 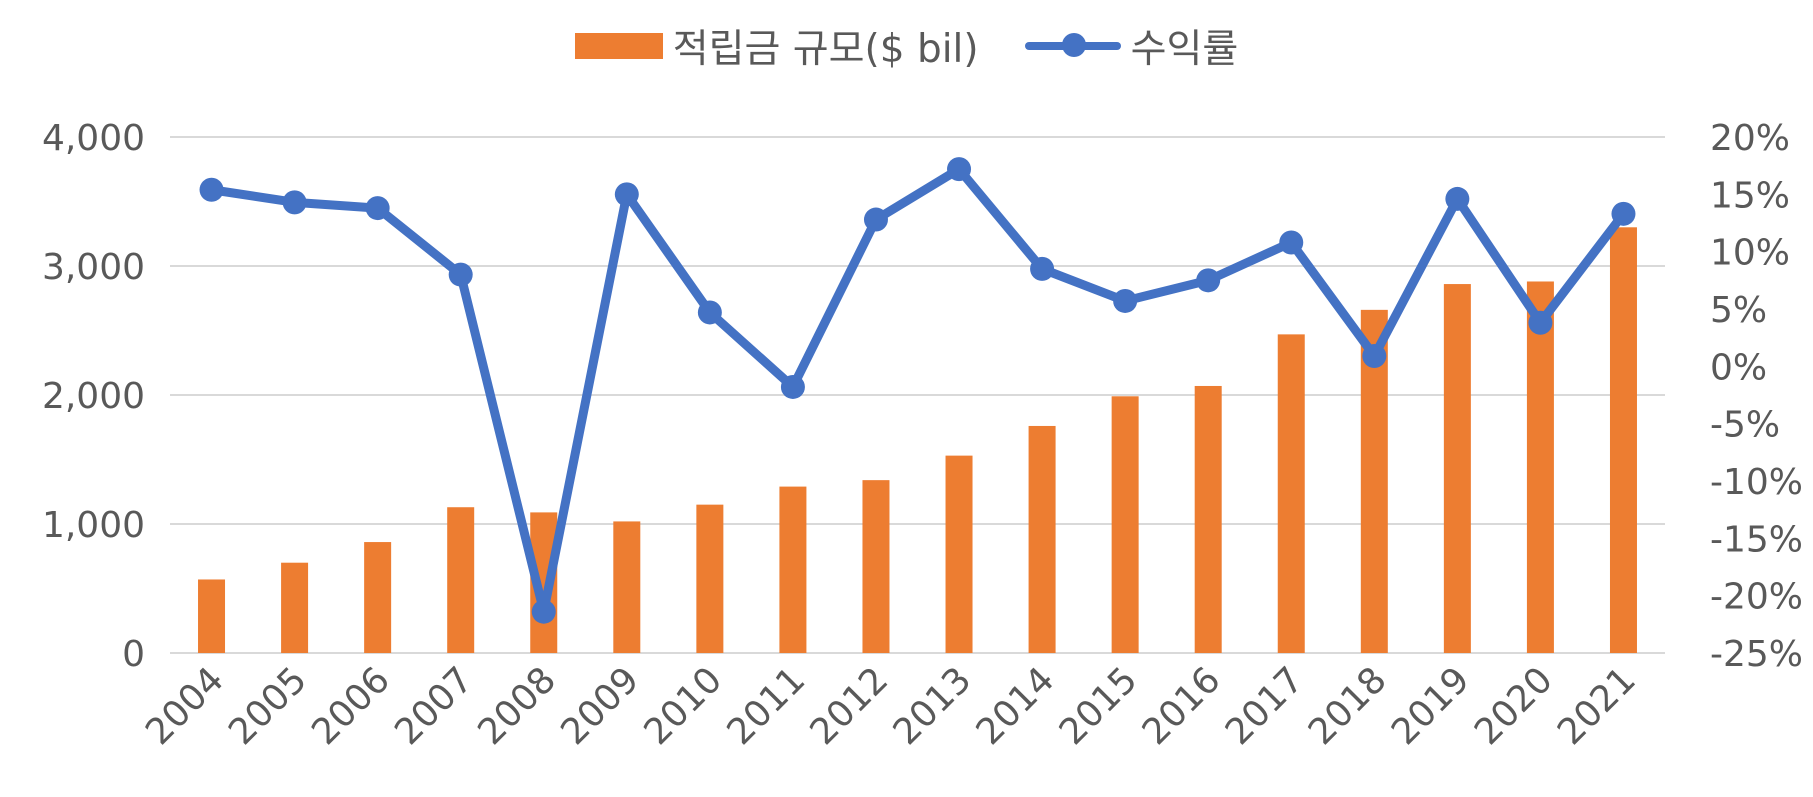 I want to click on y-right-tick-label: 10%, so click(x=1750, y=253).